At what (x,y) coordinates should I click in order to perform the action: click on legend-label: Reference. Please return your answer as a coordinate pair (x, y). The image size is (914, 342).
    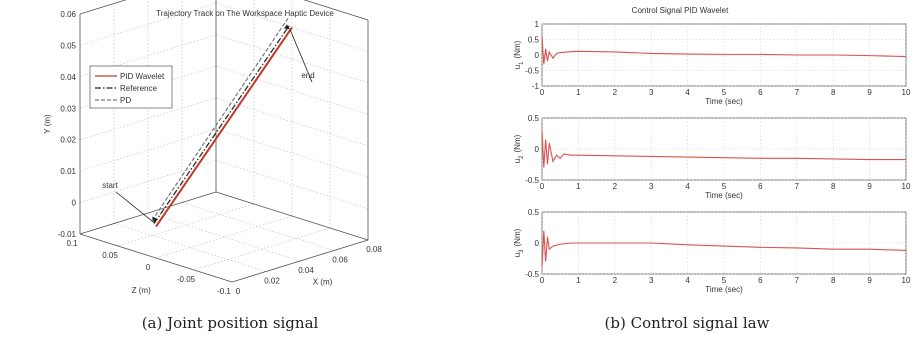
    Looking at the image, I should click on (138, 88).